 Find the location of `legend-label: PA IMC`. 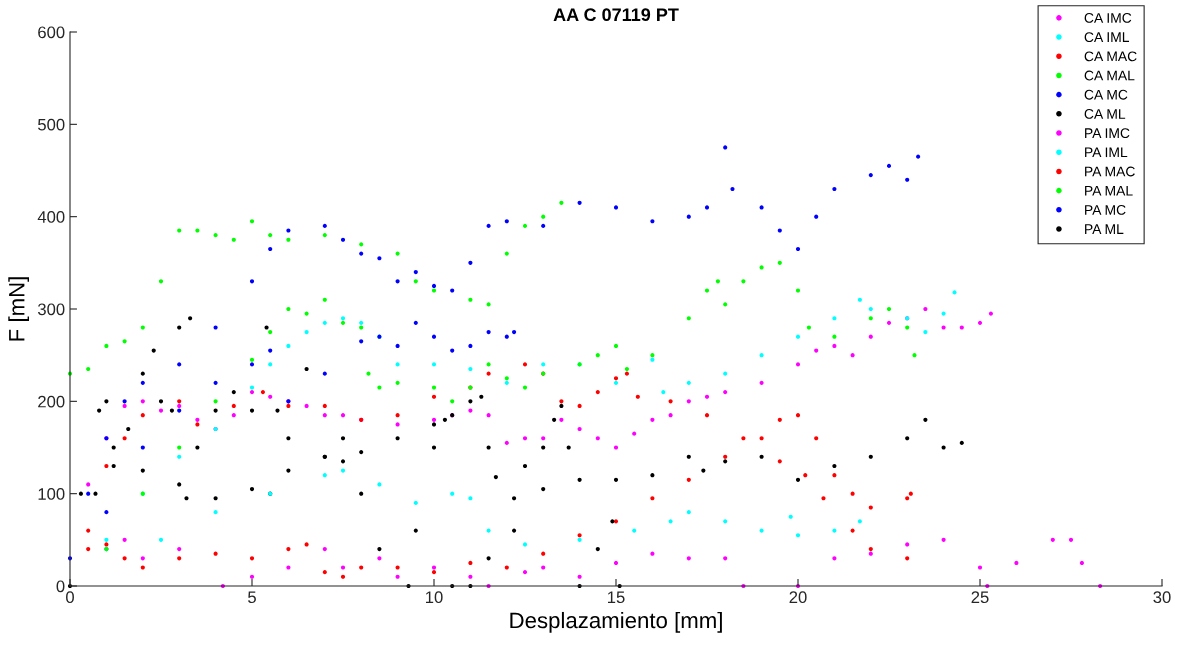

legend-label: PA IMC is located at coordinates (1107, 133).